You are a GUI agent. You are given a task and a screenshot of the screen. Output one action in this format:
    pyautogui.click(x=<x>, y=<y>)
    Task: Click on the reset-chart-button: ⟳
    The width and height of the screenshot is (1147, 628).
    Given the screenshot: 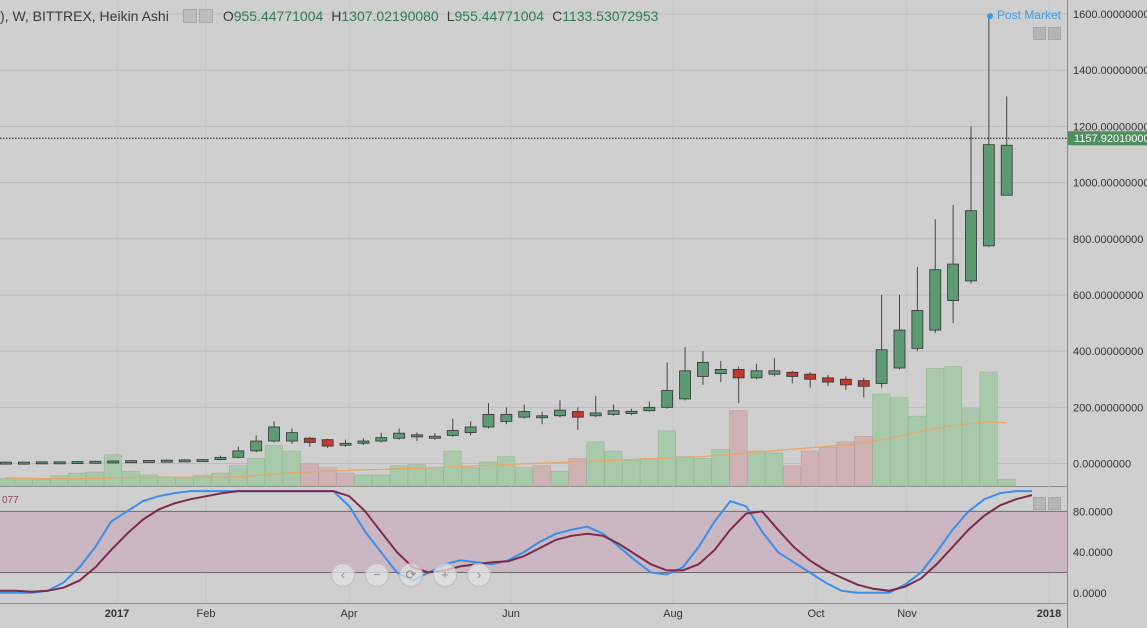 What is the action you would take?
    pyautogui.click(x=411, y=575)
    